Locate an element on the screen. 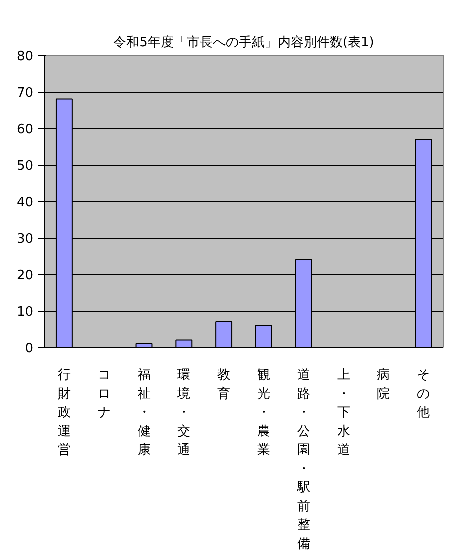 The image size is (476, 557). x-tick-label: 観光・農業 is located at coordinates (263, 413).